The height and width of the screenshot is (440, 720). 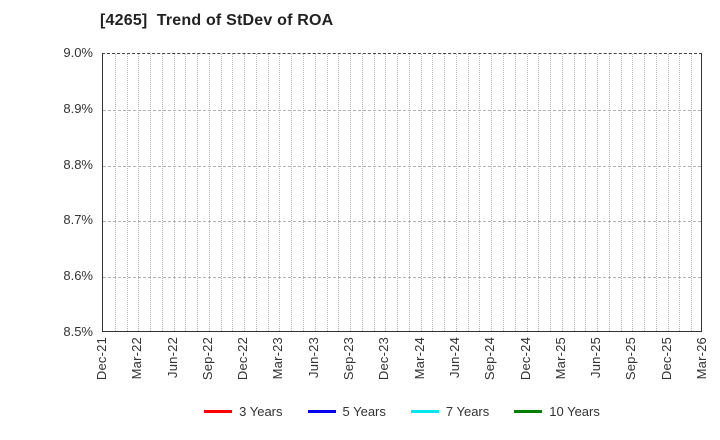 What do you see at coordinates (384, 359) in the screenshot?
I see `x-tick-label: Dec-23` at bounding box center [384, 359].